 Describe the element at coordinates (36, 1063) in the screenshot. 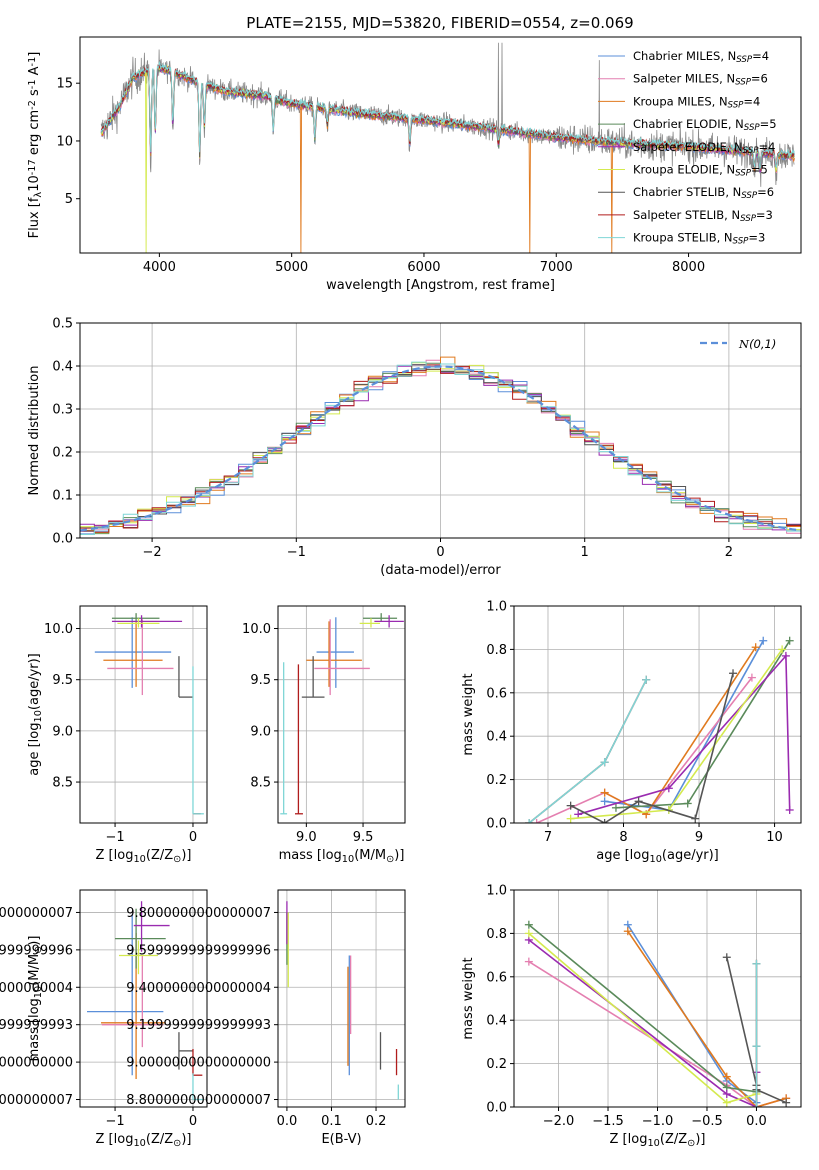

I see `y-tick-label: 9.0000000000000000` at that location.